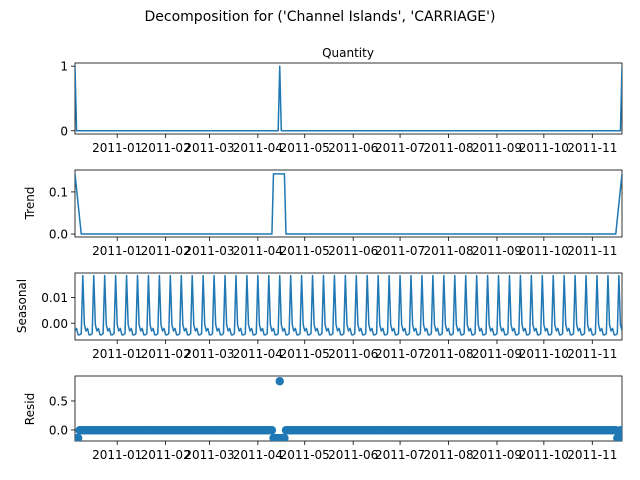 This screenshot has width=640, height=480. What do you see at coordinates (62, 415) in the screenshot?
I see `resid-y-axis: 0.0 0.5` at bounding box center [62, 415].